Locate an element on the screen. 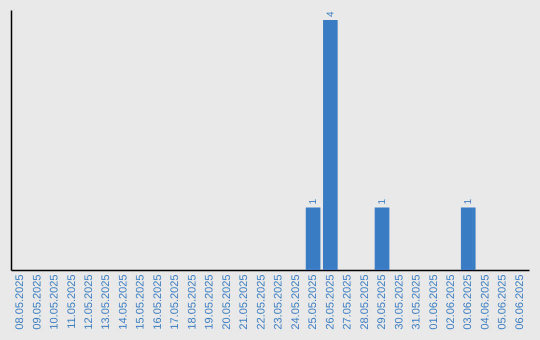  x-tick-label: 25.05.2025 is located at coordinates (313, 302).